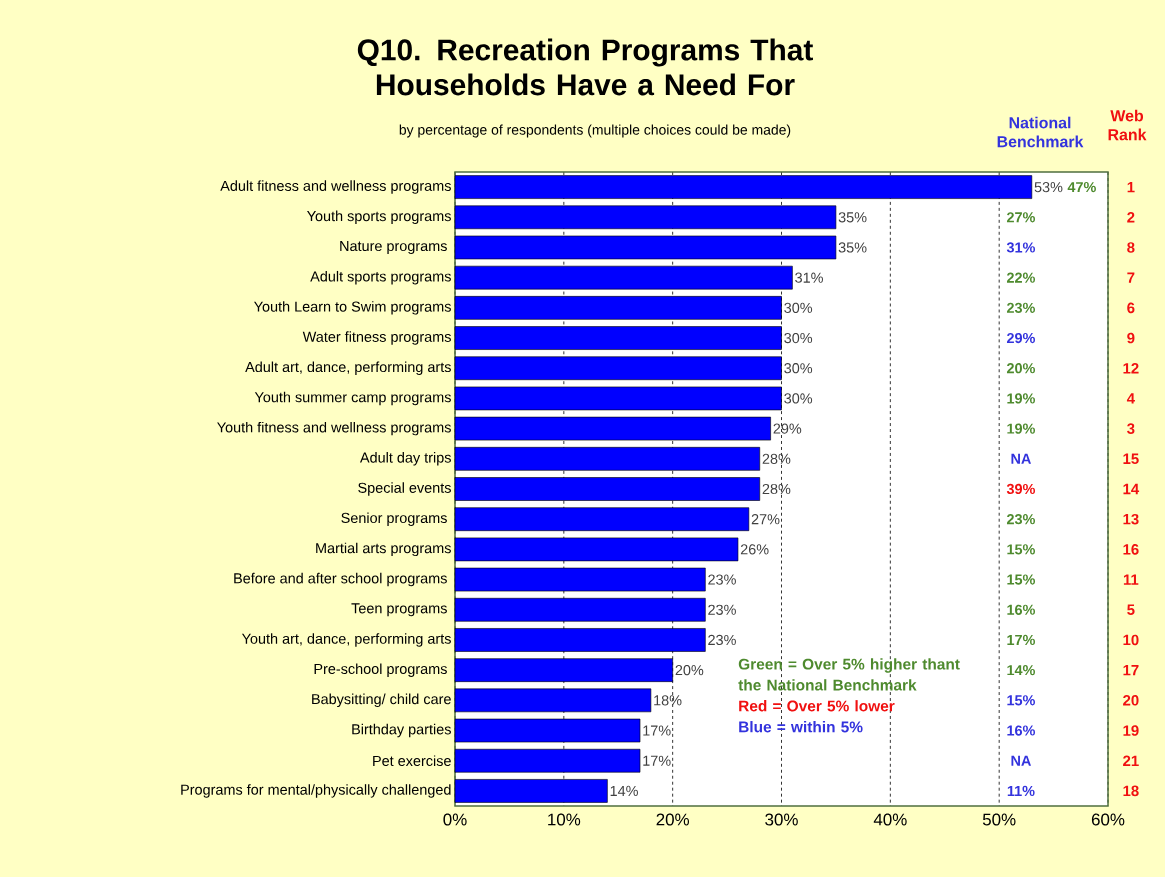 Image resolution: width=1165 pixels, height=877 pixels. I want to click on y-tick-label: Programs for mental/physically challenged, so click(316, 791).